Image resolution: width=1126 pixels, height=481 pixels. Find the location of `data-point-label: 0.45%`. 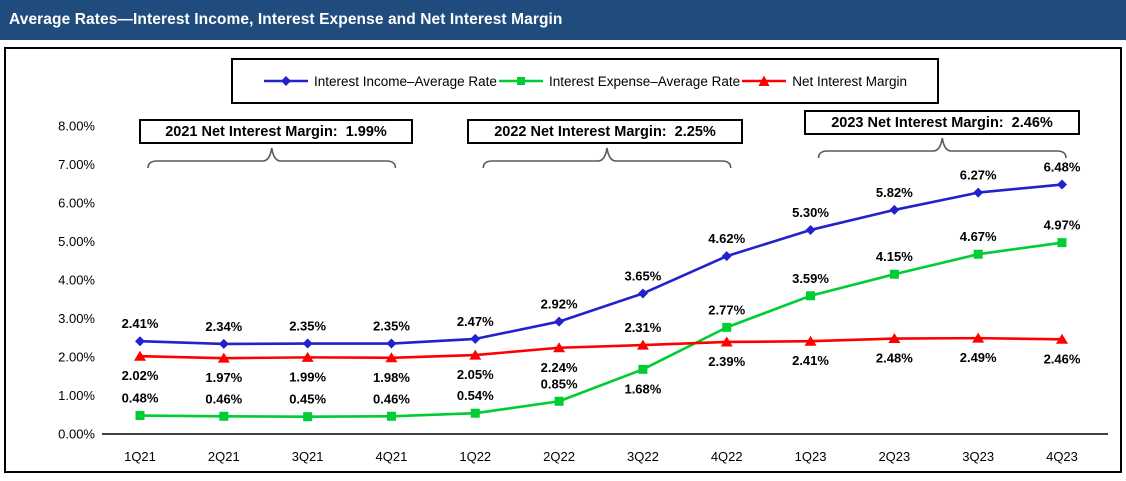

data-point-label: 0.45% is located at coordinates (307, 399).